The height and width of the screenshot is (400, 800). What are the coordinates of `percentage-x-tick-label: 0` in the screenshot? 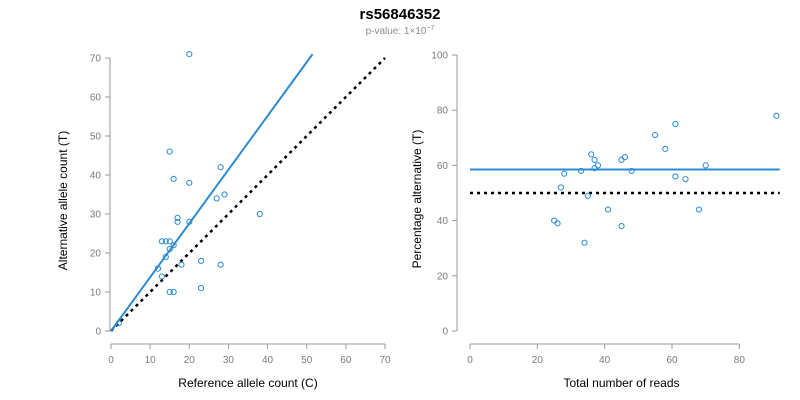 It's located at (470, 360).